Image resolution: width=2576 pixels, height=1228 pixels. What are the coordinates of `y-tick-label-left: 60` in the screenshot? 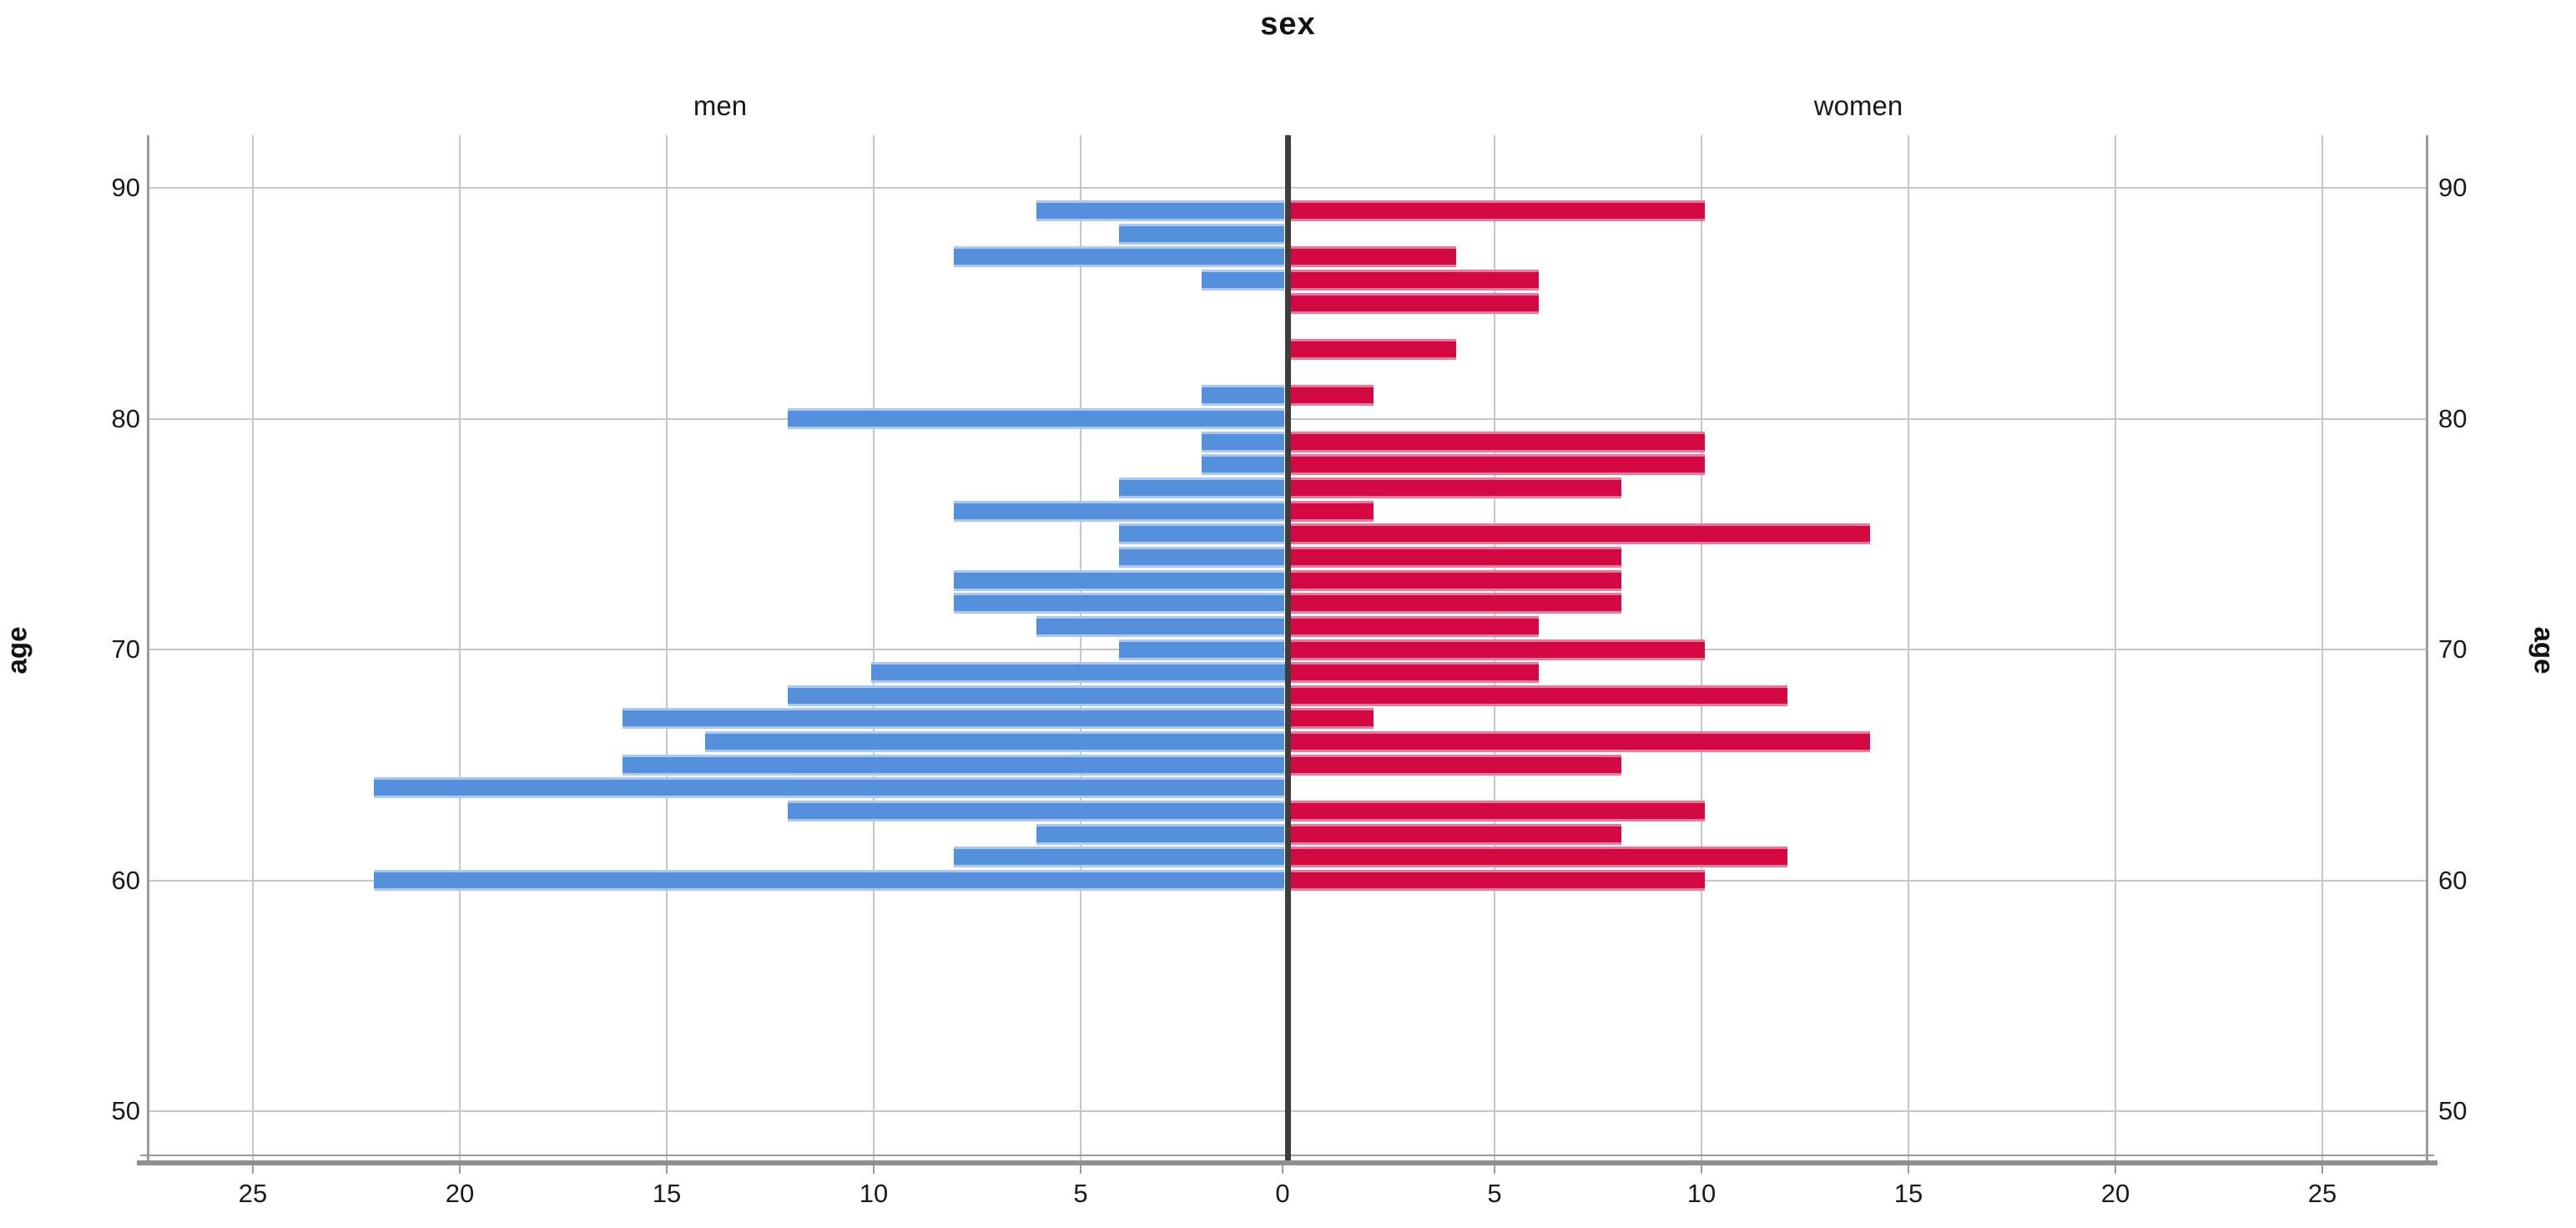 It's located at (126, 880).